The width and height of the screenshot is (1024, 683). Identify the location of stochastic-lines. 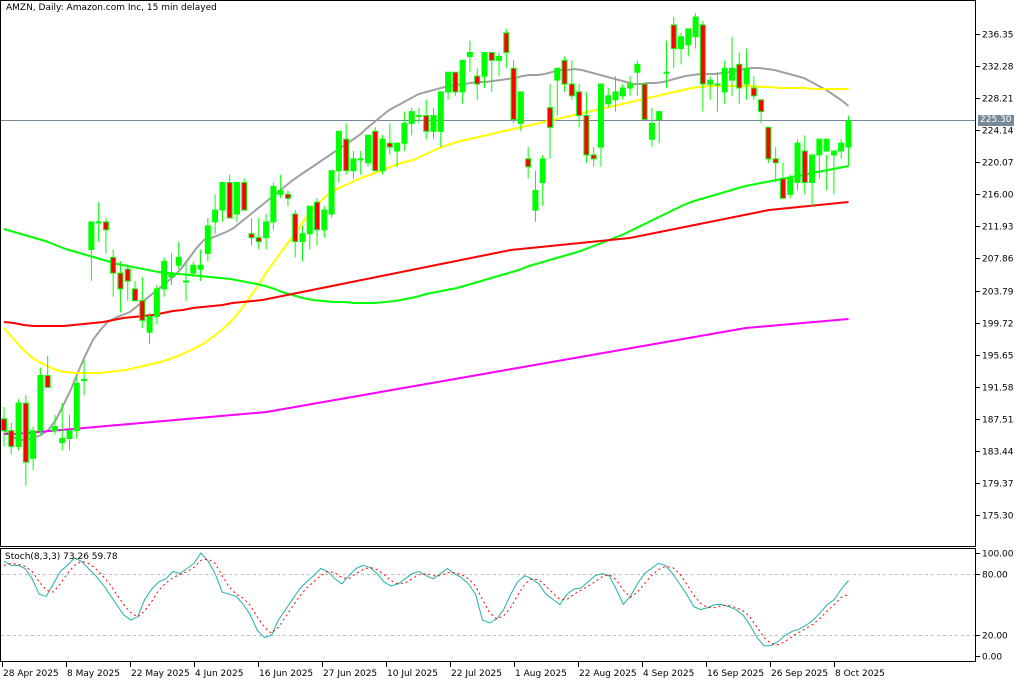
(426, 599).